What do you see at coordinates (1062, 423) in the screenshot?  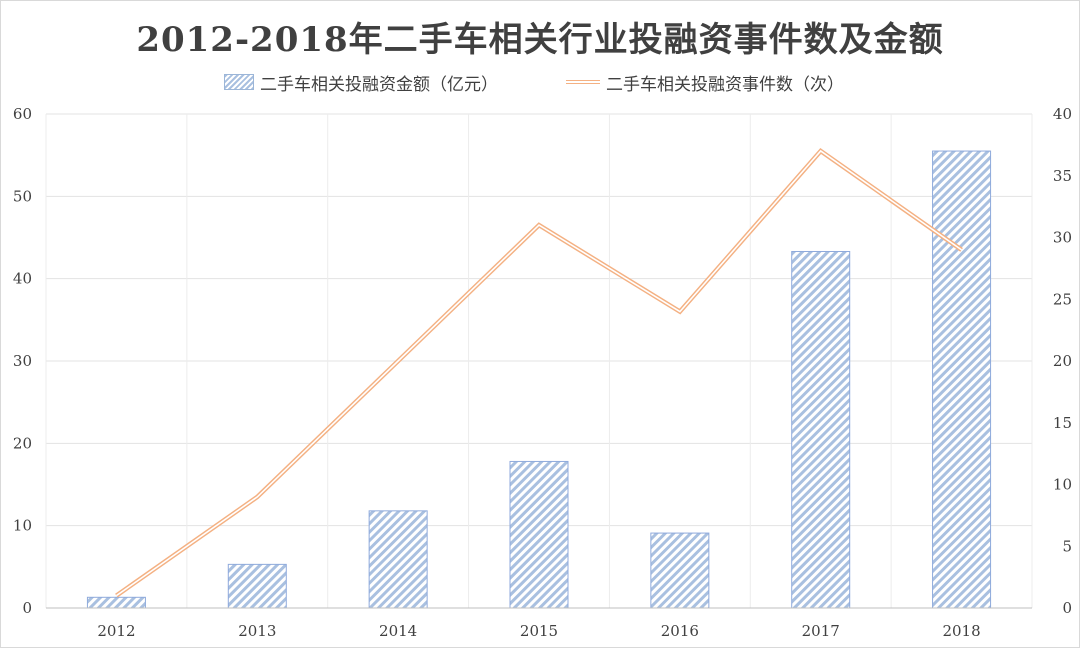 I see `y-right-tick-label: 15` at bounding box center [1062, 423].